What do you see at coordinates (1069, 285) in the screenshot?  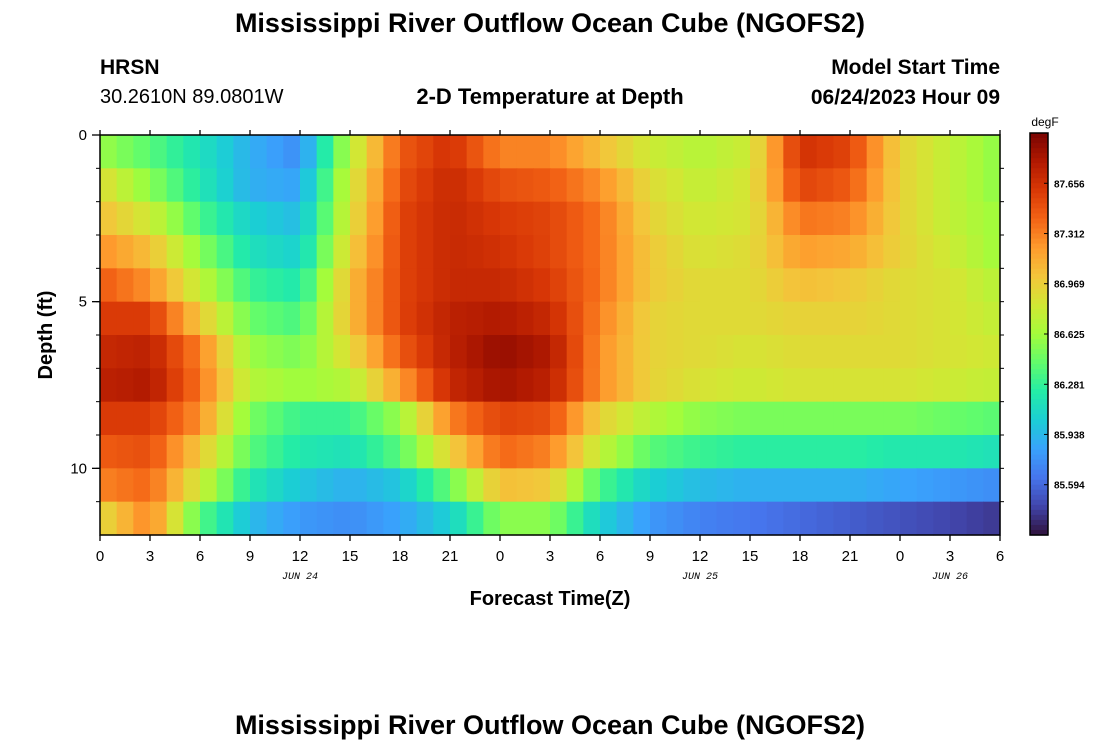 I see `colorbar-tick-label: 86.969` at bounding box center [1069, 285].